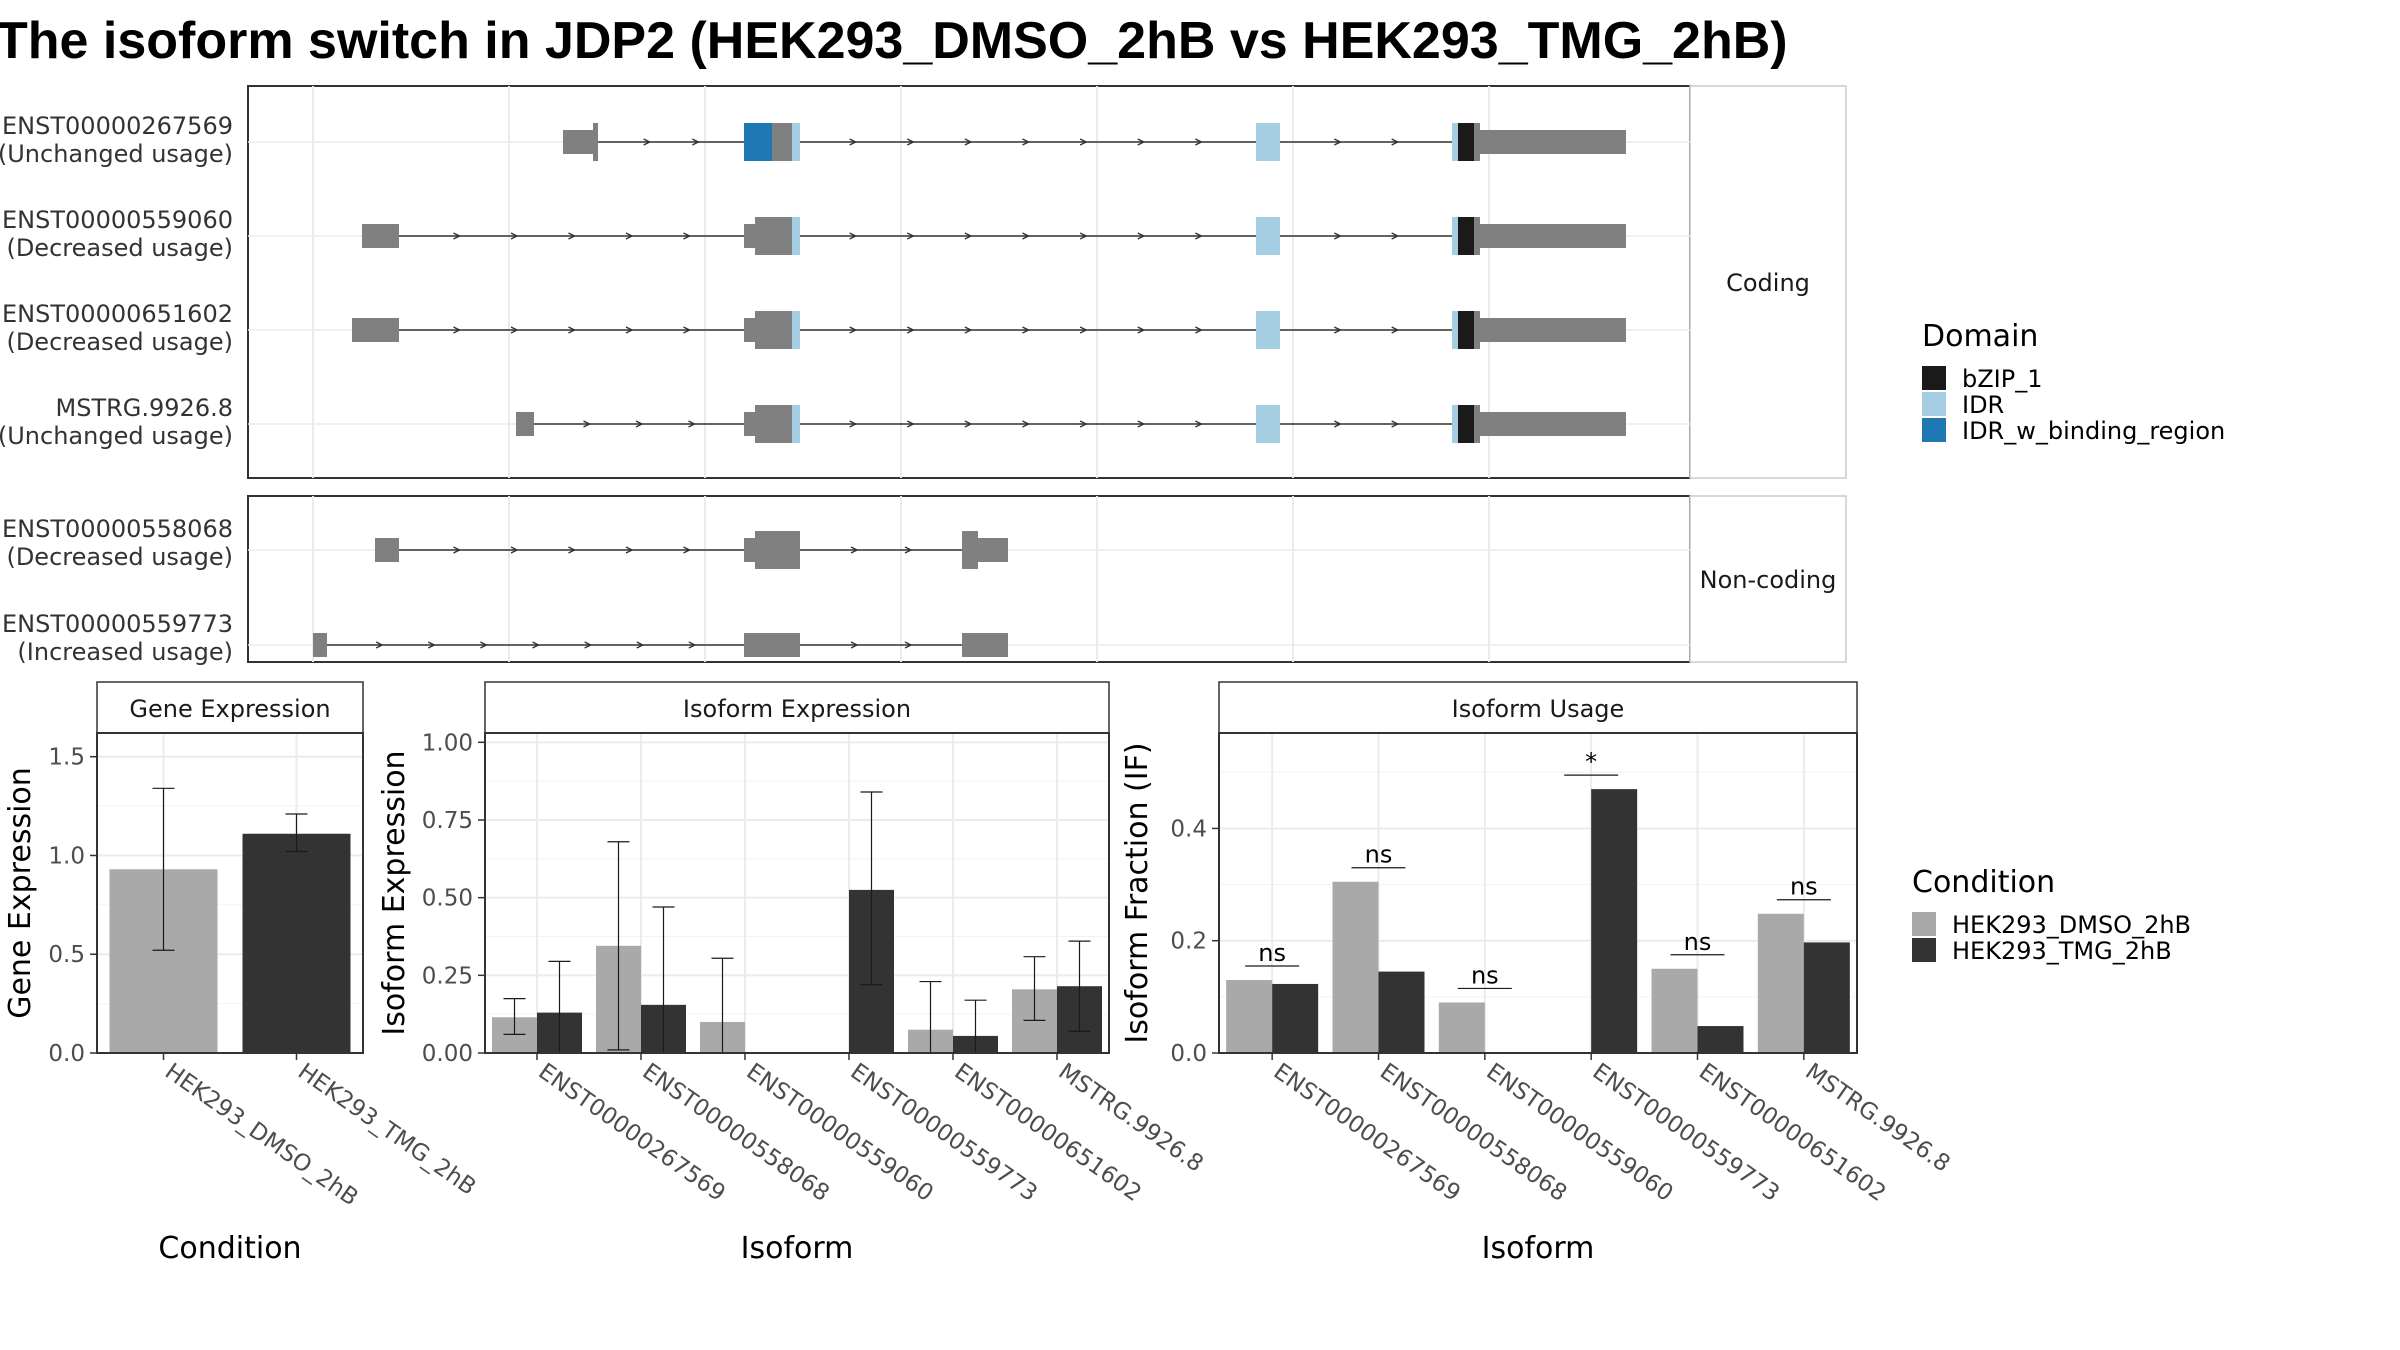 This screenshot has width=2400, height=1350. What do you see at coordinates (1538, 709) in the screenshot?
I see `panel-title: Isoform Usage` at bounding box center [1538, 709].